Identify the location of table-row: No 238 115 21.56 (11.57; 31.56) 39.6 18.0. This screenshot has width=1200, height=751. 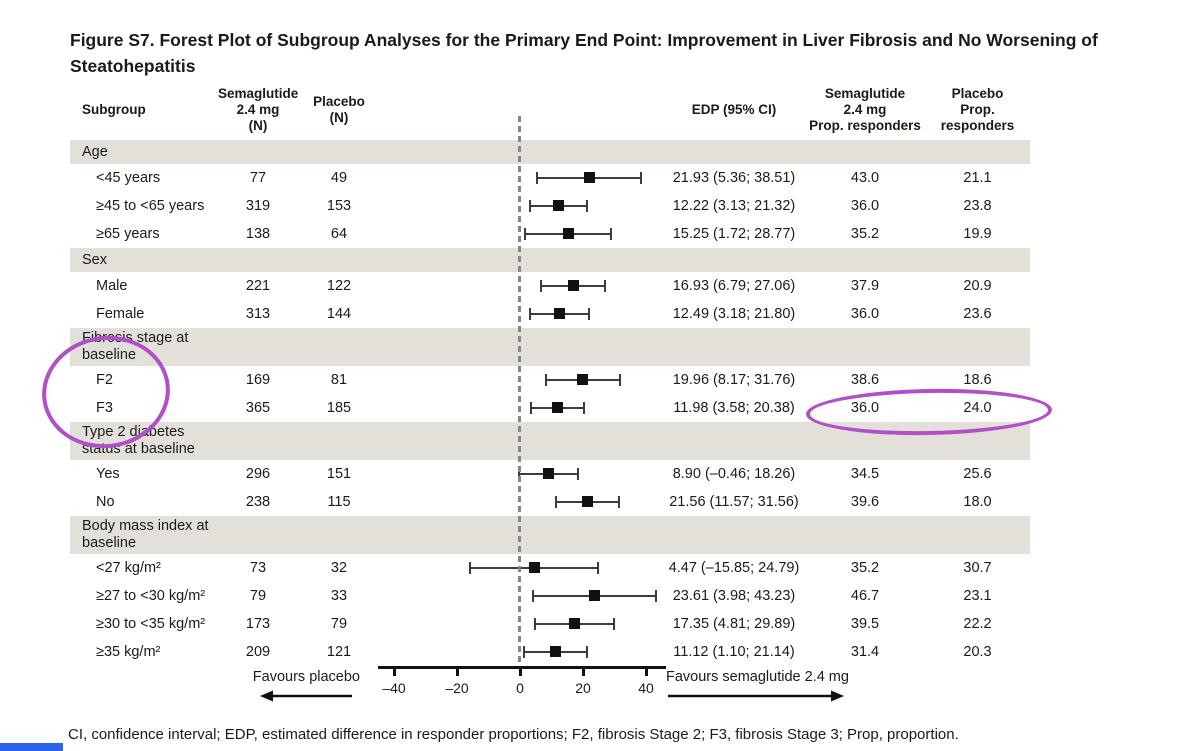
(550, 502).